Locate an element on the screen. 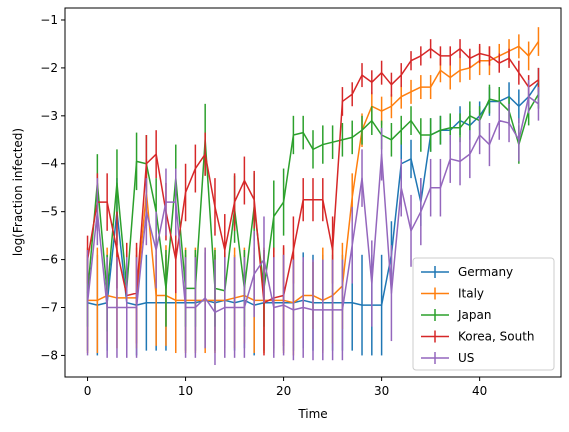 The image size is (569, 432). x-tick-label: 30 is located at coordinates (381, 391).